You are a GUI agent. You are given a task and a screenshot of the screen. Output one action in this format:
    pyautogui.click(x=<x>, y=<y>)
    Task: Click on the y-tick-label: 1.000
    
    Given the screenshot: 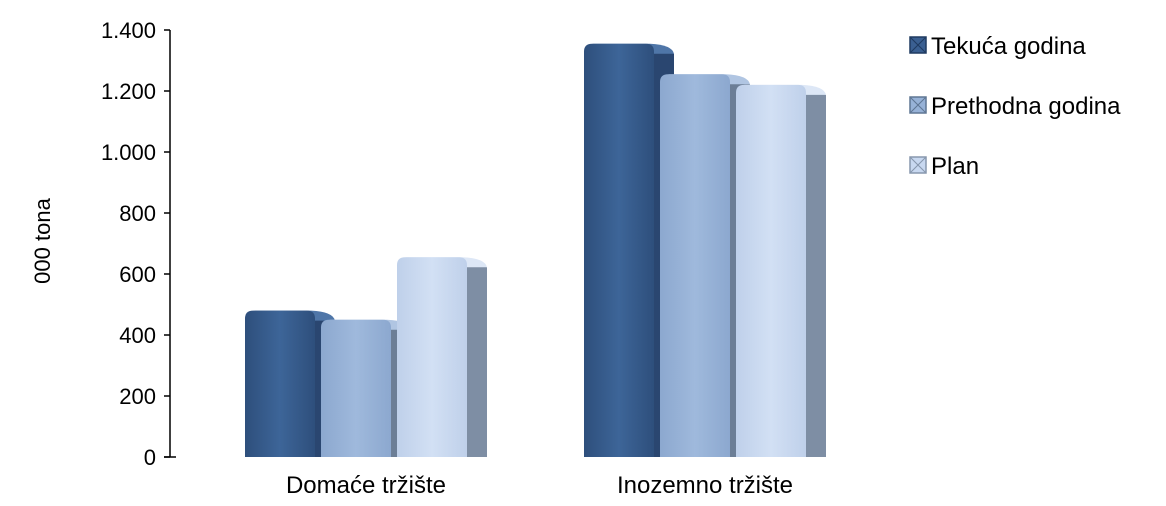 What is the action you would take?
    pyautogui.click(x=128, y=152)
    